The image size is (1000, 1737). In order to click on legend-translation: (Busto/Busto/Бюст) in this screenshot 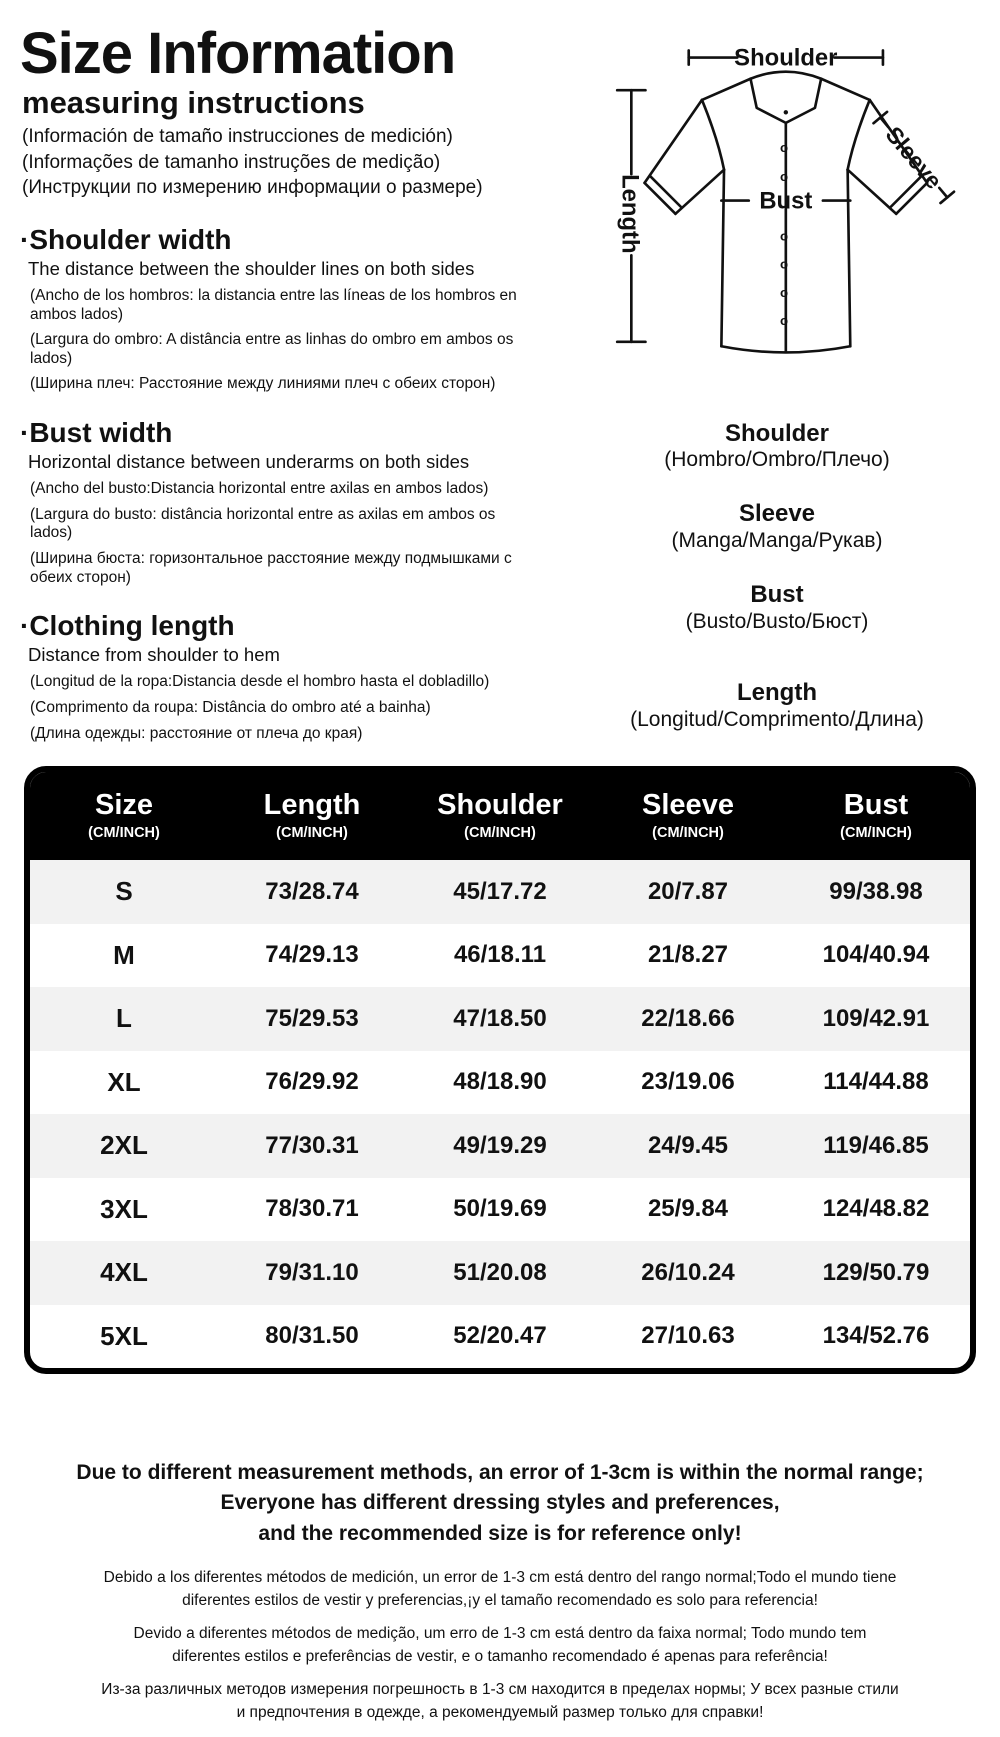, I will do `click(777, 621)`.